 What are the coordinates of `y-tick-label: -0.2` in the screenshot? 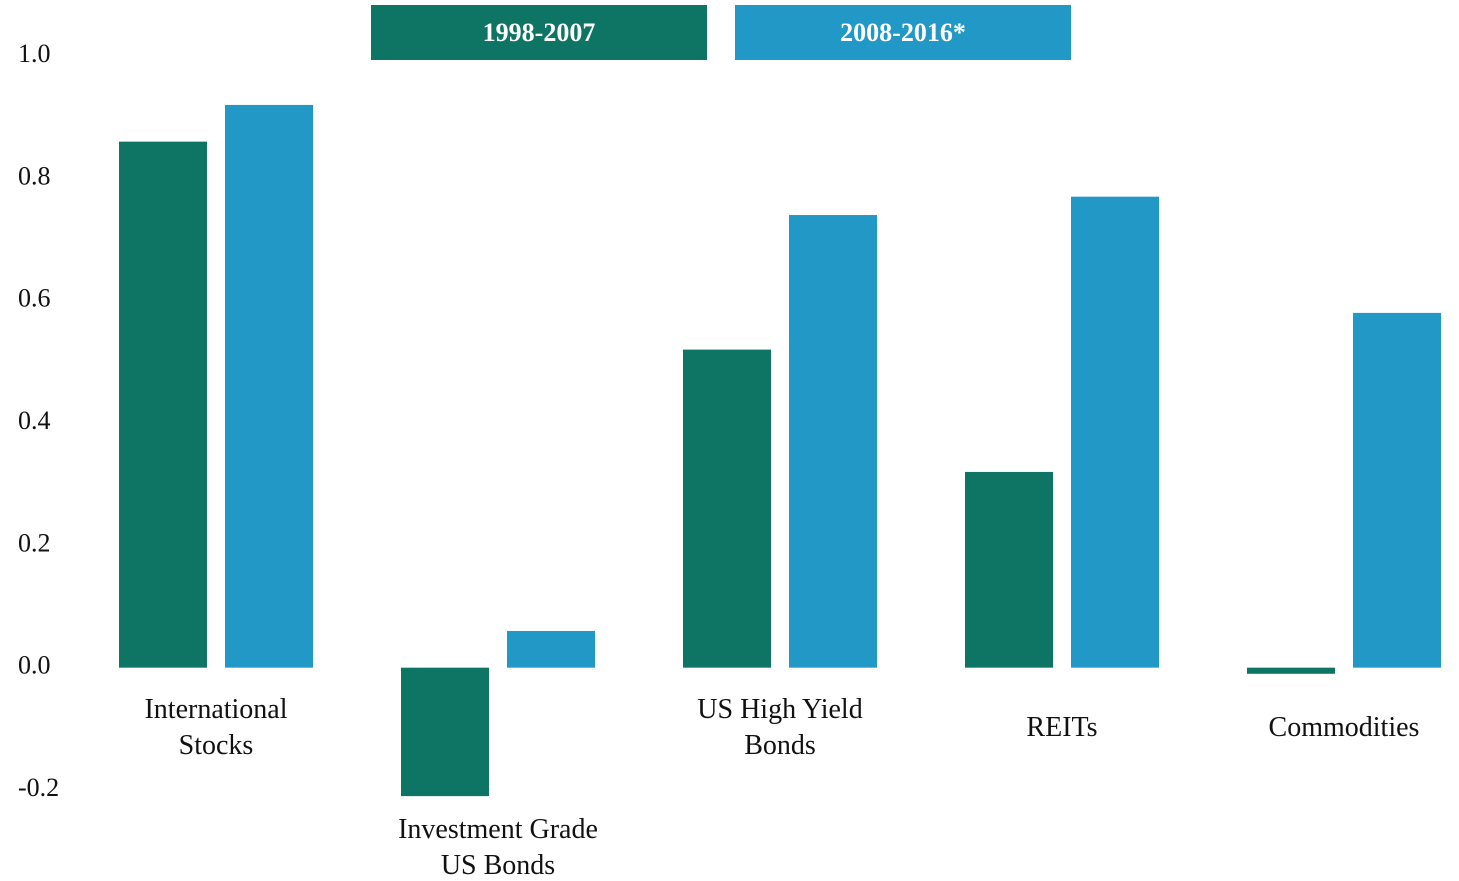 It's located at (38, 787).